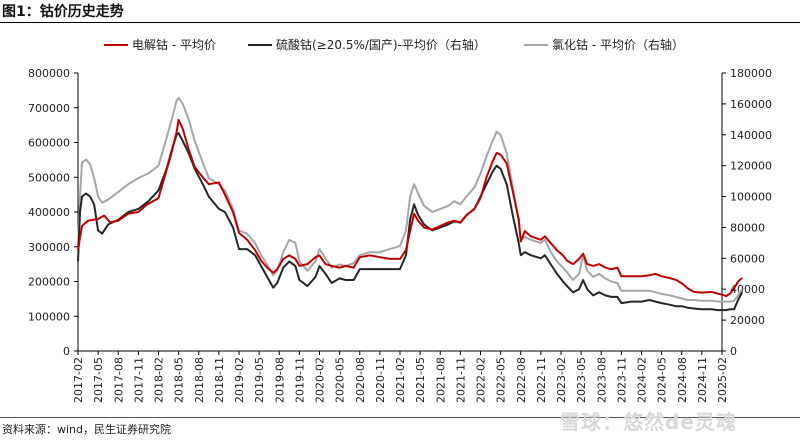 This screenshot has width=800, height=440. What do you see at coordinates (400, 417) in the screenshot?
I see `source-rule` at bounding box center [400, 417].